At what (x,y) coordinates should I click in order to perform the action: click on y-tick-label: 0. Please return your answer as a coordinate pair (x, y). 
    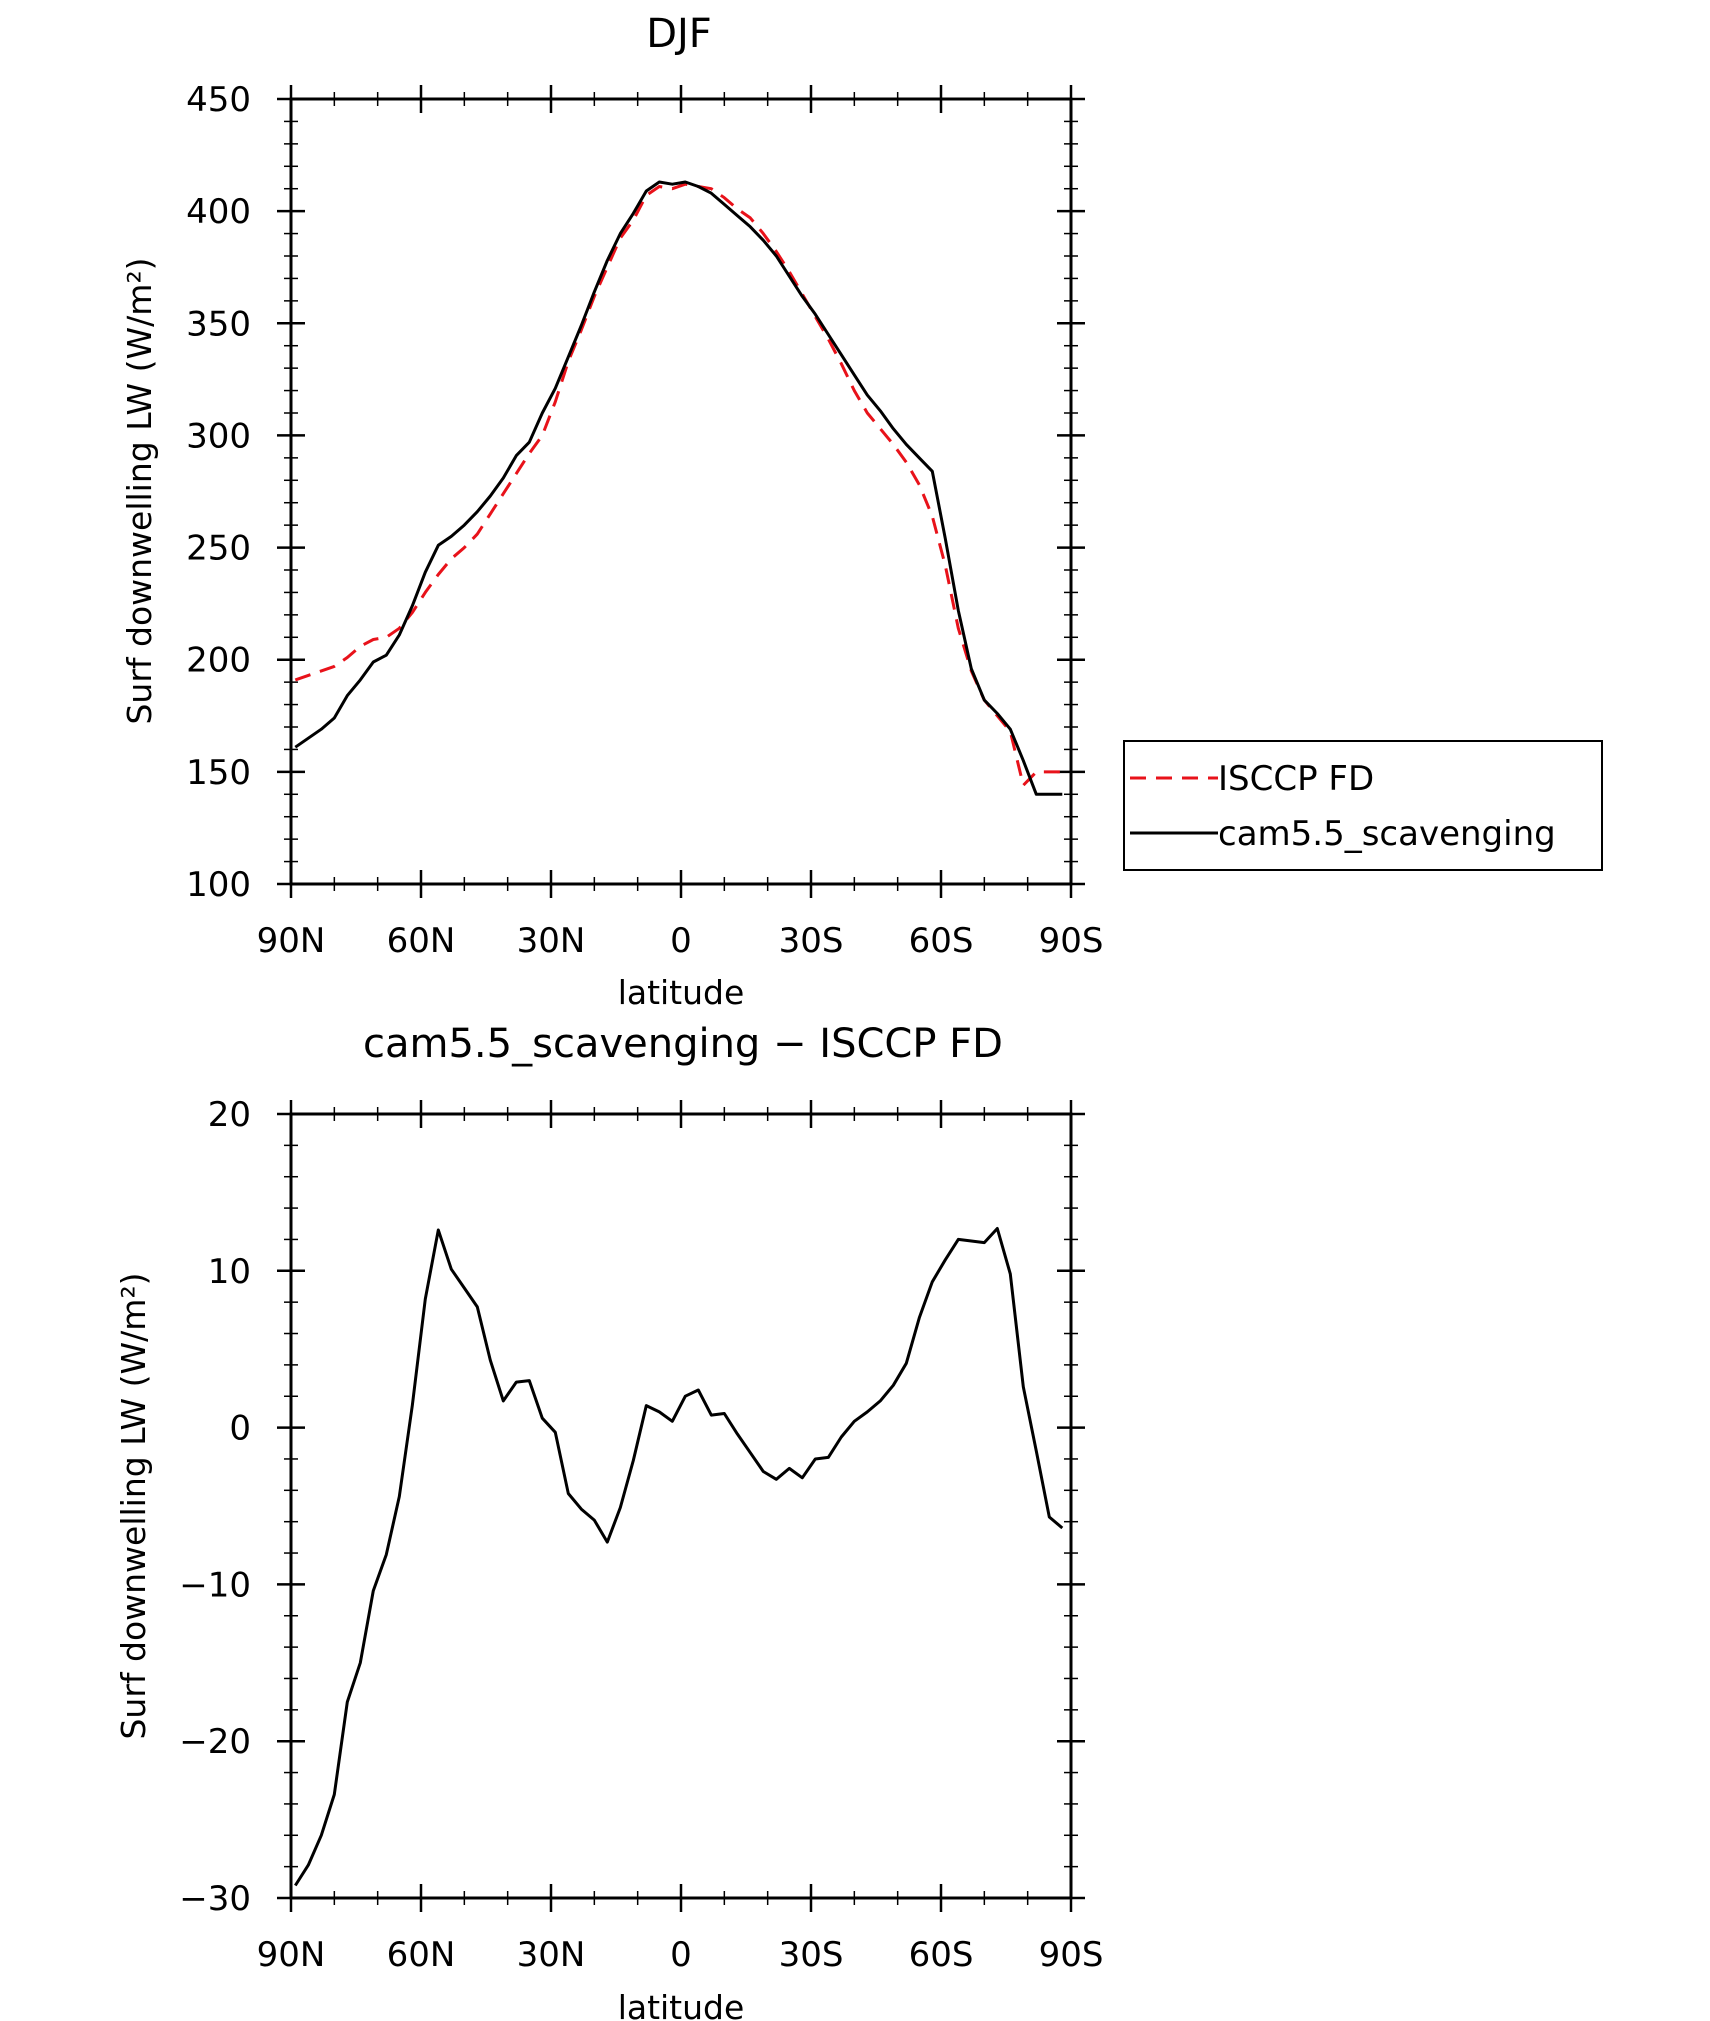
    Looking at the image, I should click on (240, 1429).